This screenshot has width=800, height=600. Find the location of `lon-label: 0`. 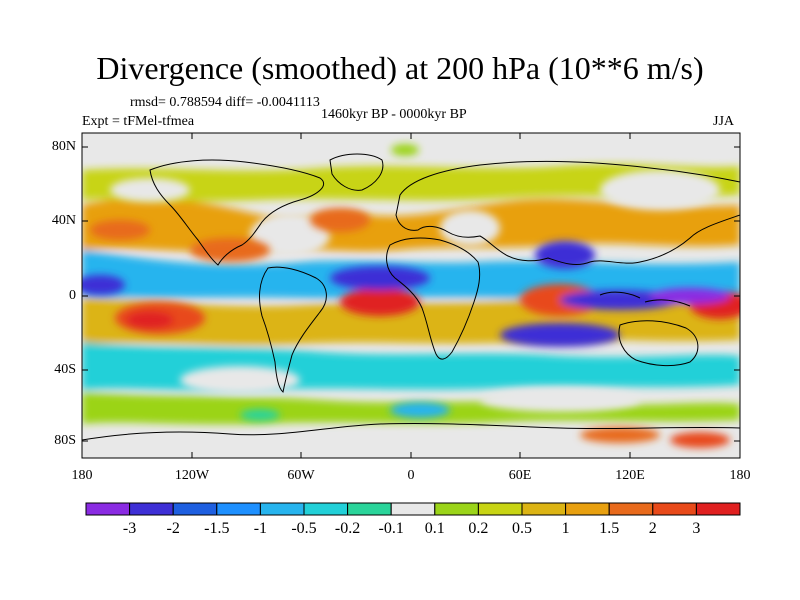

lon-label: 0 is located at coordinates (411, 475).